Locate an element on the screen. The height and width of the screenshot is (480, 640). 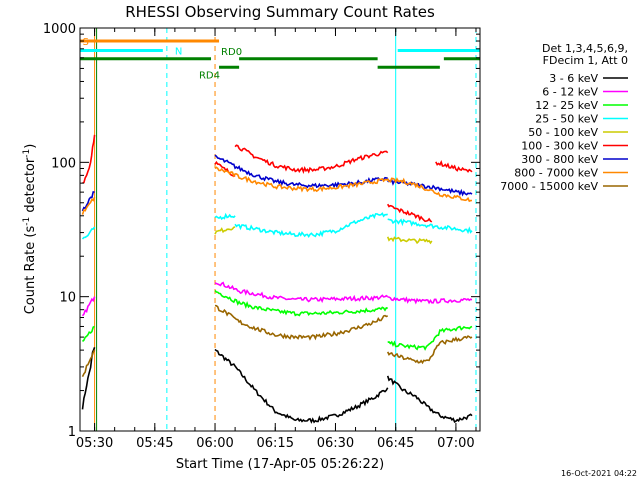
x-tick-label: 05:30 is located at coordinates (94, 443).